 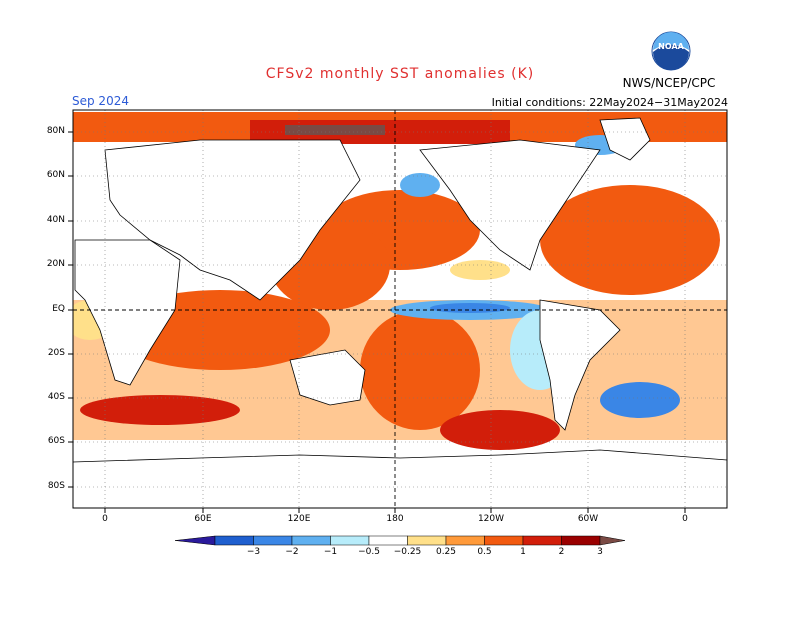 I want to click on lat-label: EQ, so click(x=58, y=309).